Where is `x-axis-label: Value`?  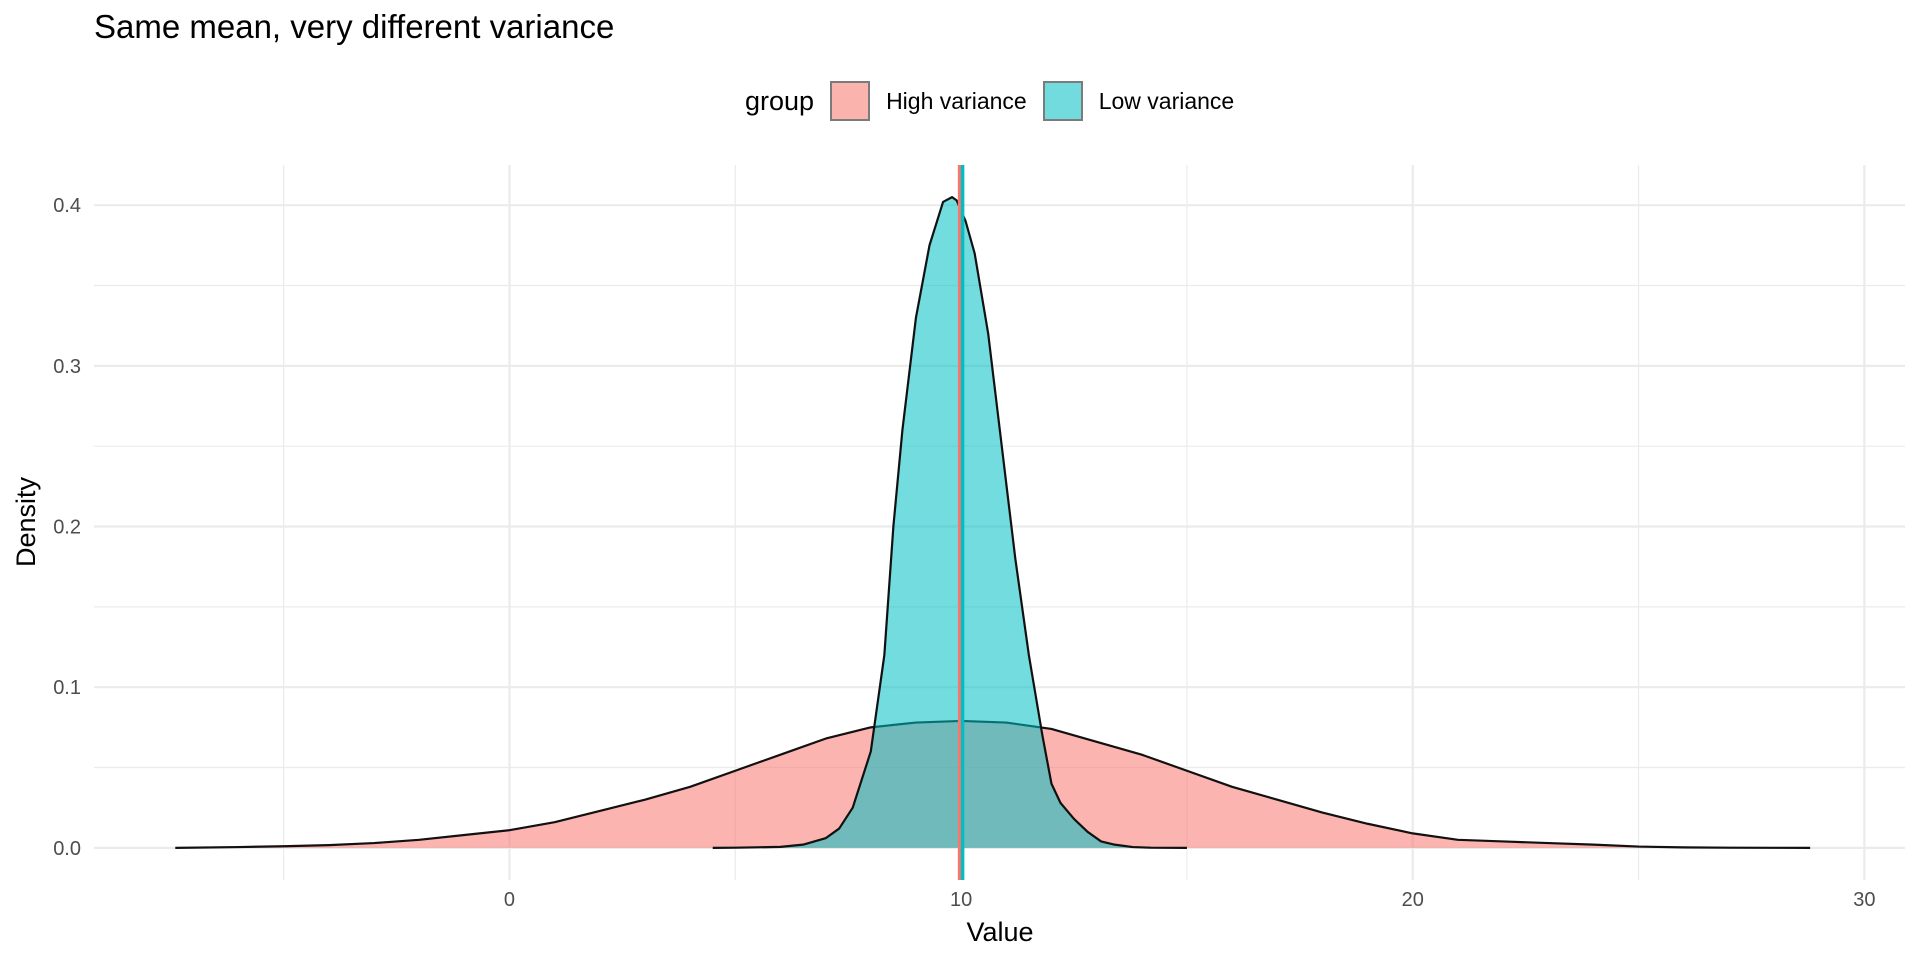 x-axis-label: Value is located at coordinates (999, 932).